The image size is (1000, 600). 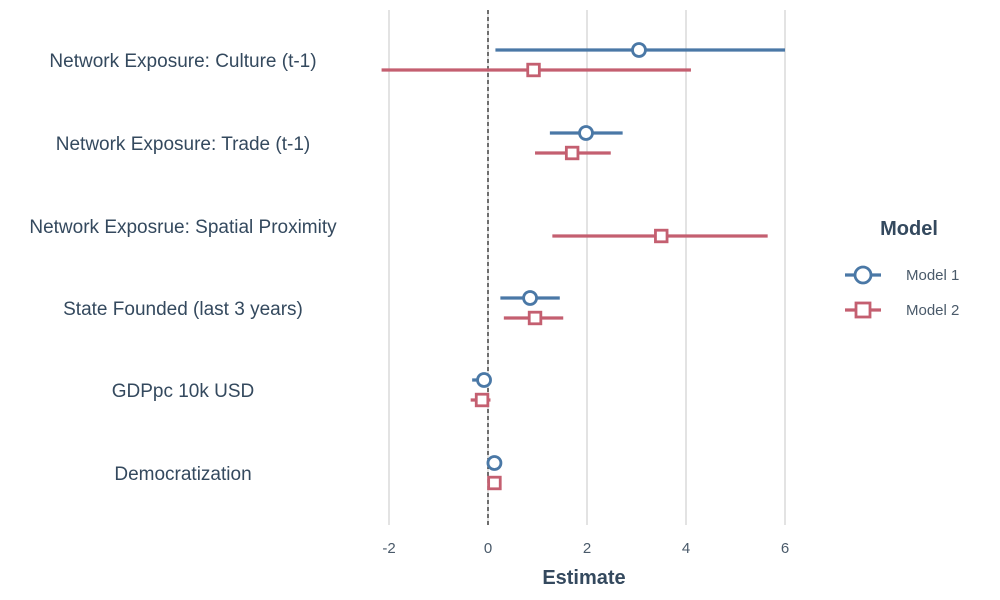 I want to click on x-tick-label: 6, so click(x=785, y=548).